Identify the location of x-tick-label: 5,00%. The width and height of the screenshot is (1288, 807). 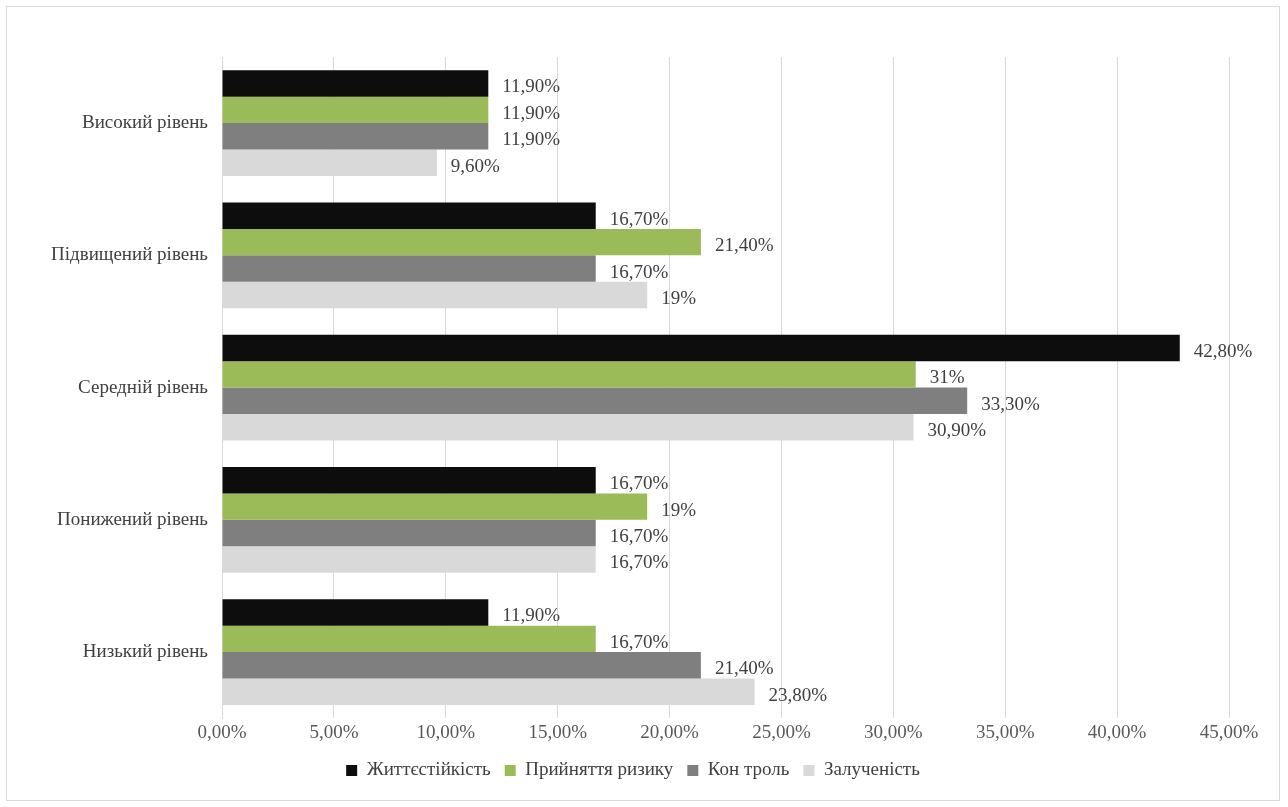
(334, 731).